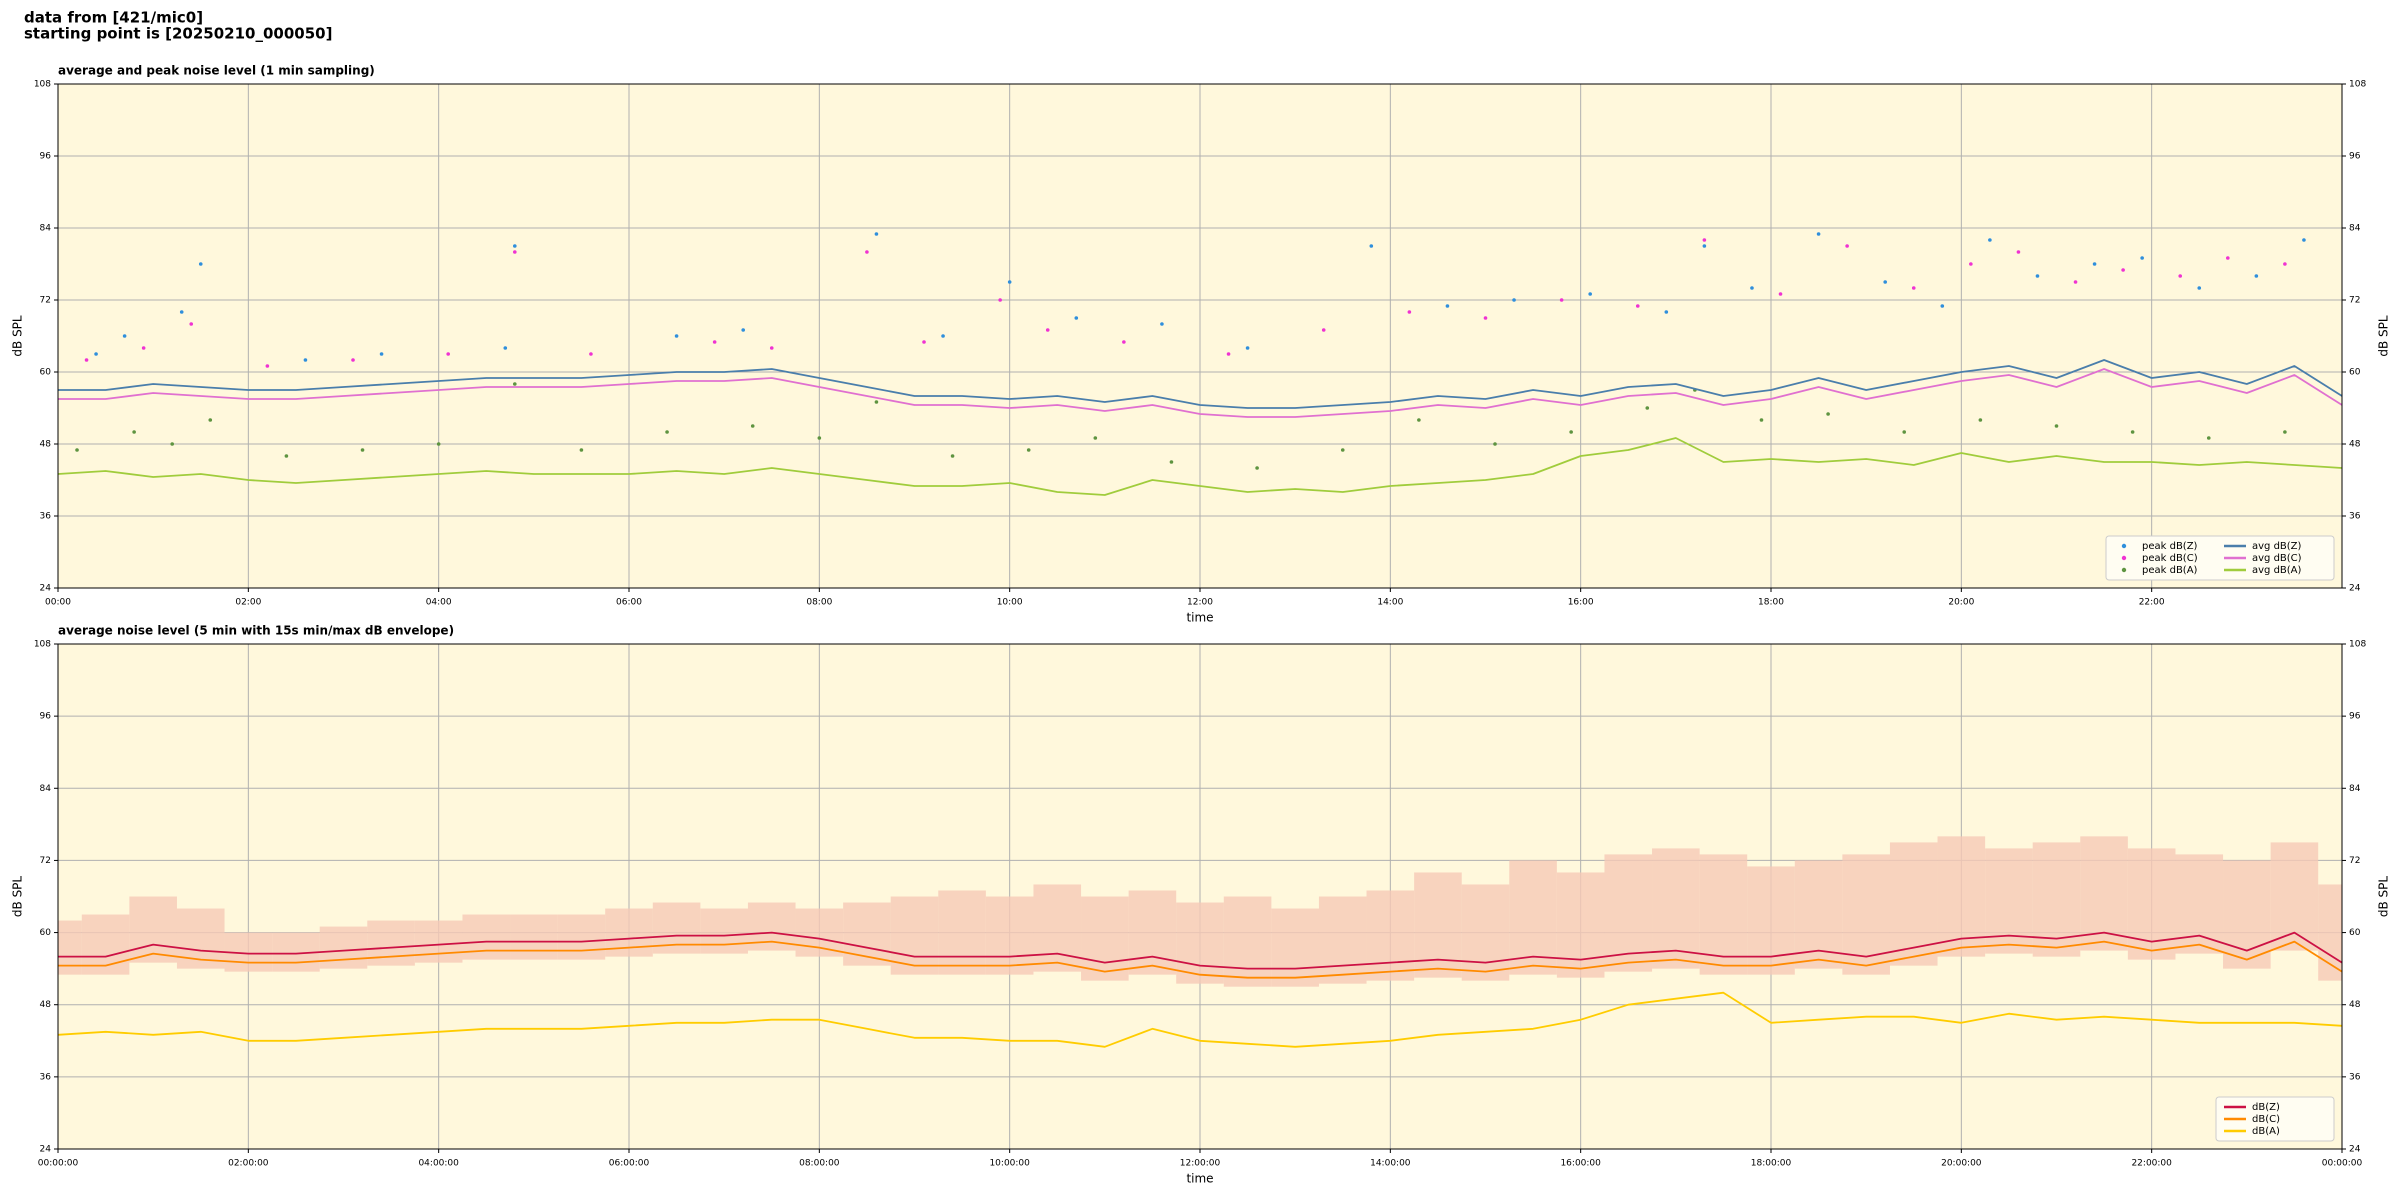  I want to click on x-tick-label: 10:00, so click(1010, 603).